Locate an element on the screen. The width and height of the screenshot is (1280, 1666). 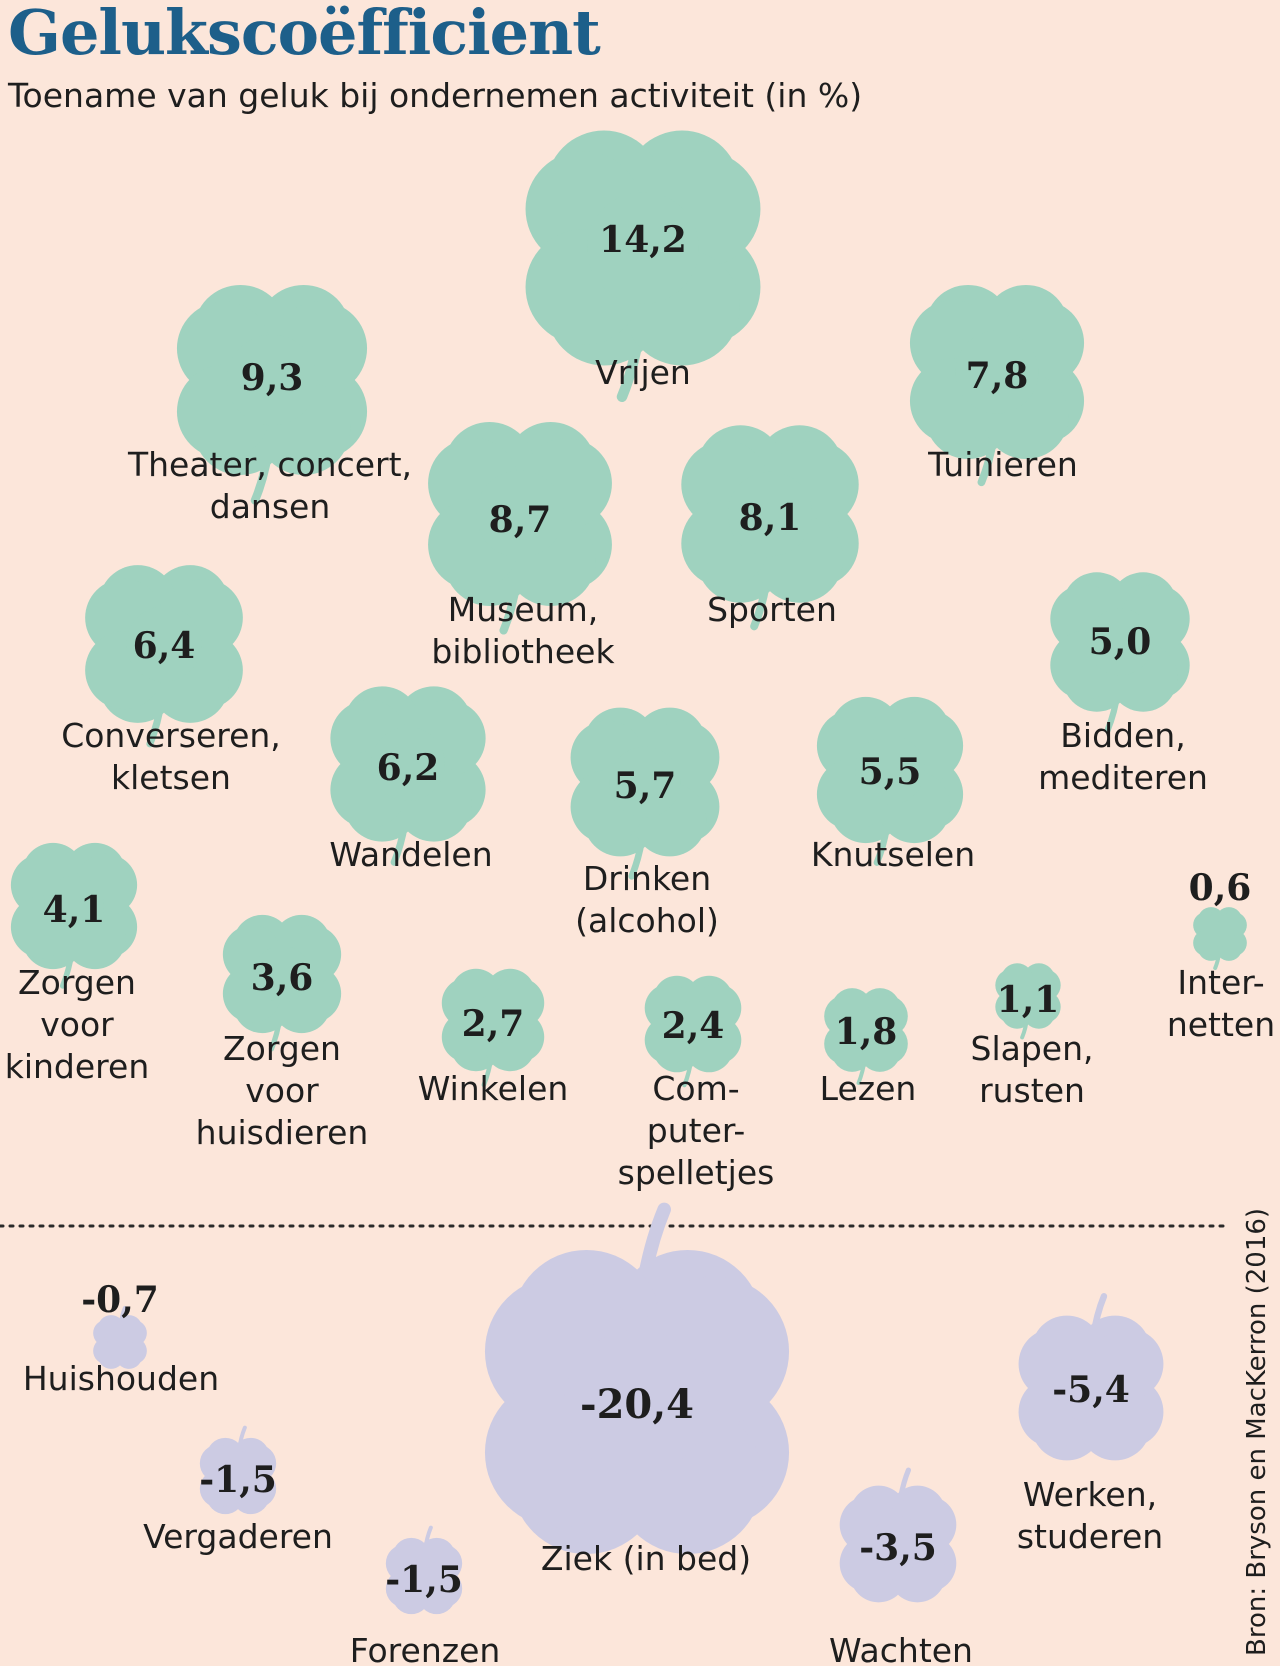
category-label: Theater, concert, dansen is located at coordinates (269, 485).